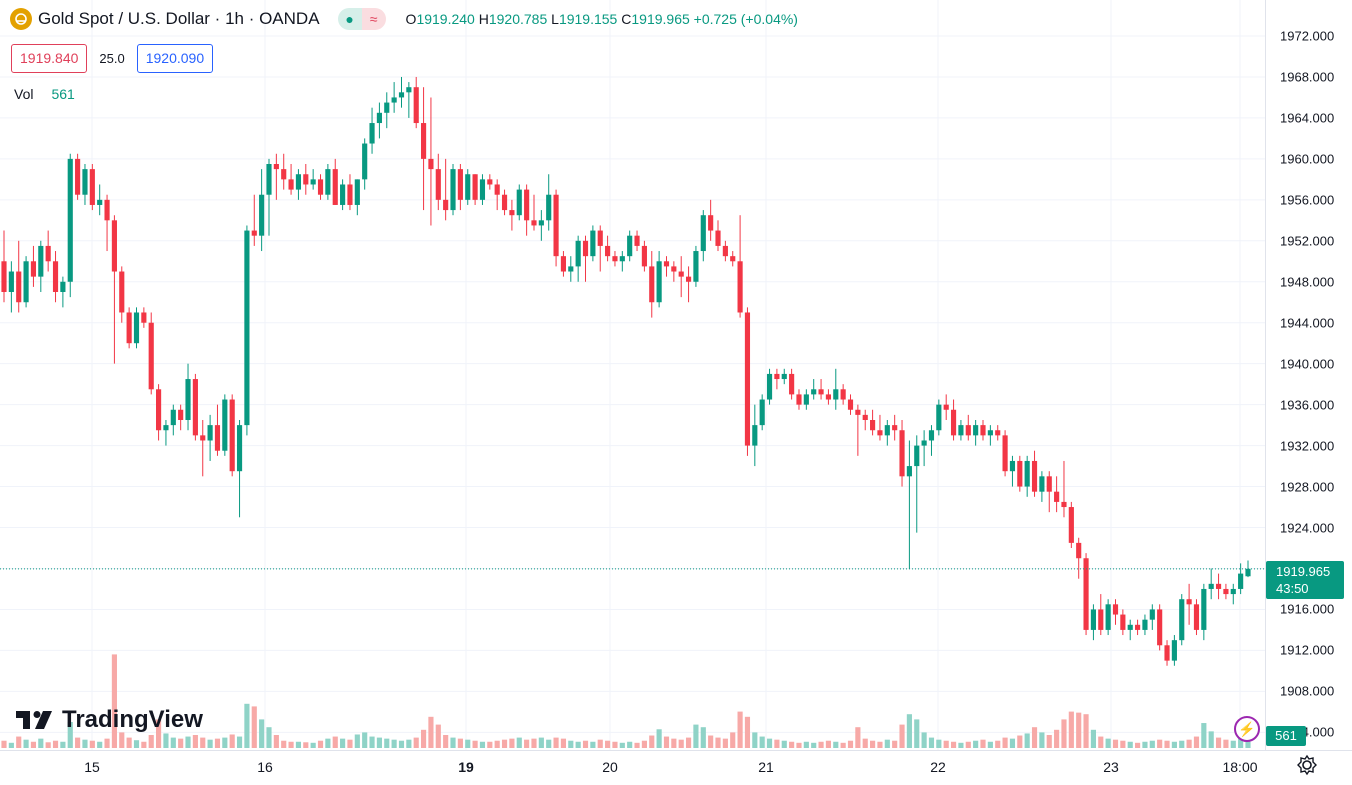 The height and width of the screenshot is (785, 1352). What do you see at coordinates (1247, 729) in the screenshot?
I see `lightning-icon: ⚡` at bounding box center [1247, 729].